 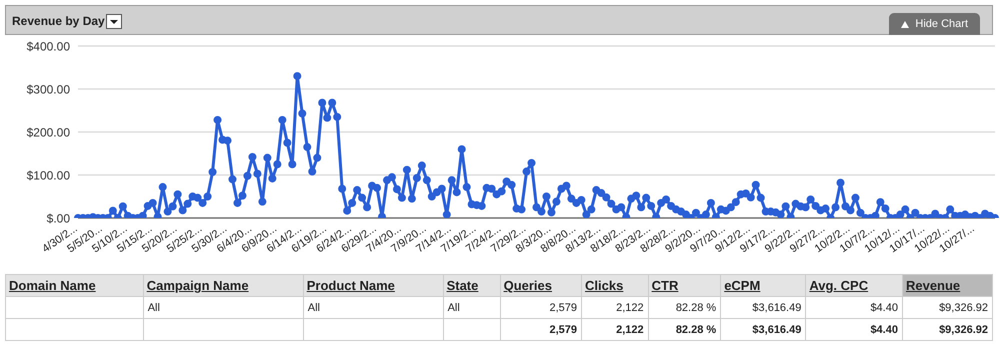 What do you see at coordinates (471, 285) in the screenshot?
I see `category-label: State` at bounding box center [471, 285].